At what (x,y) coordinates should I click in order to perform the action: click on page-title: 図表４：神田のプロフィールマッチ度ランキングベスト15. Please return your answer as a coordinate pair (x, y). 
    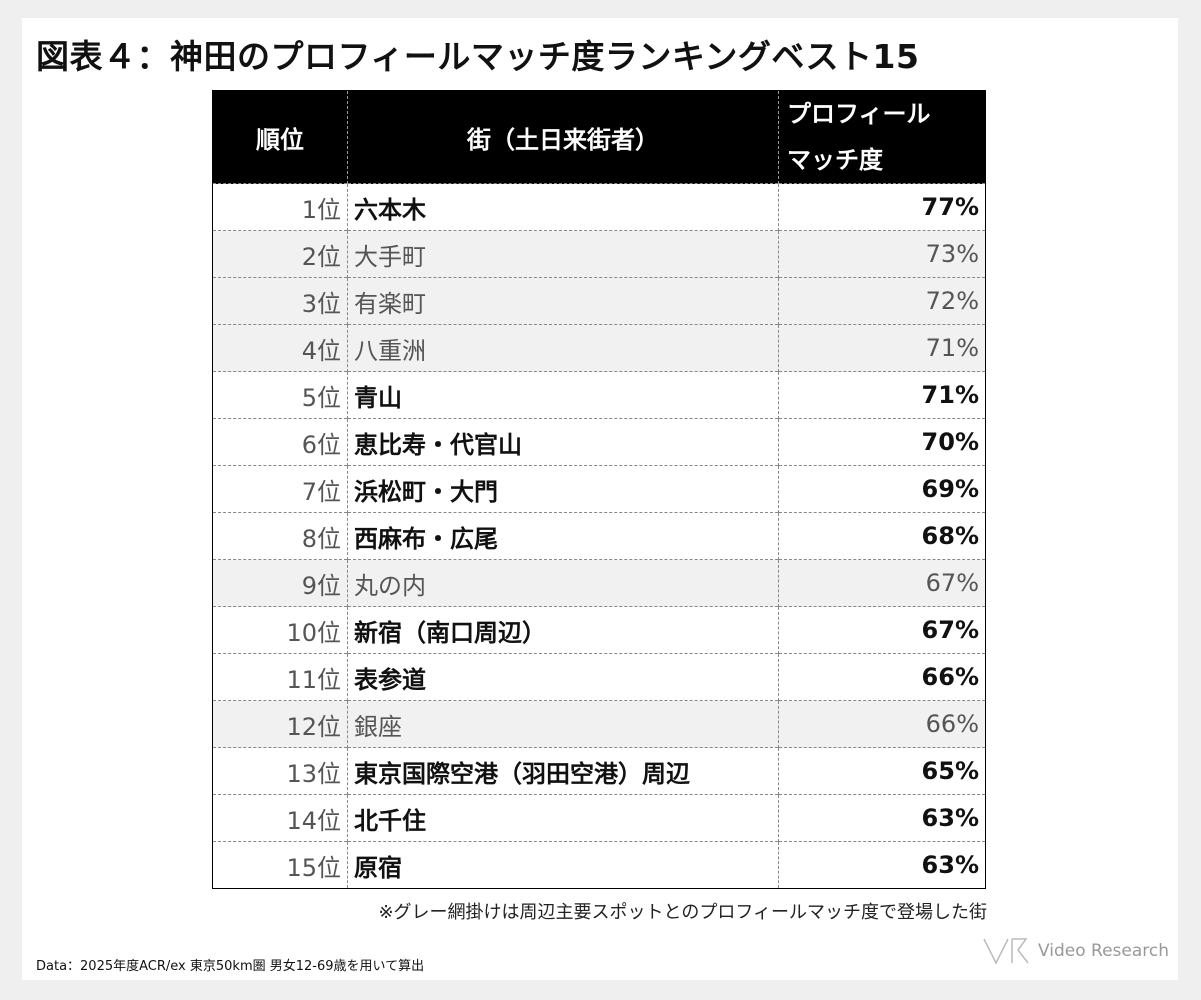
    Looking at the image, I should click on (478, 56).